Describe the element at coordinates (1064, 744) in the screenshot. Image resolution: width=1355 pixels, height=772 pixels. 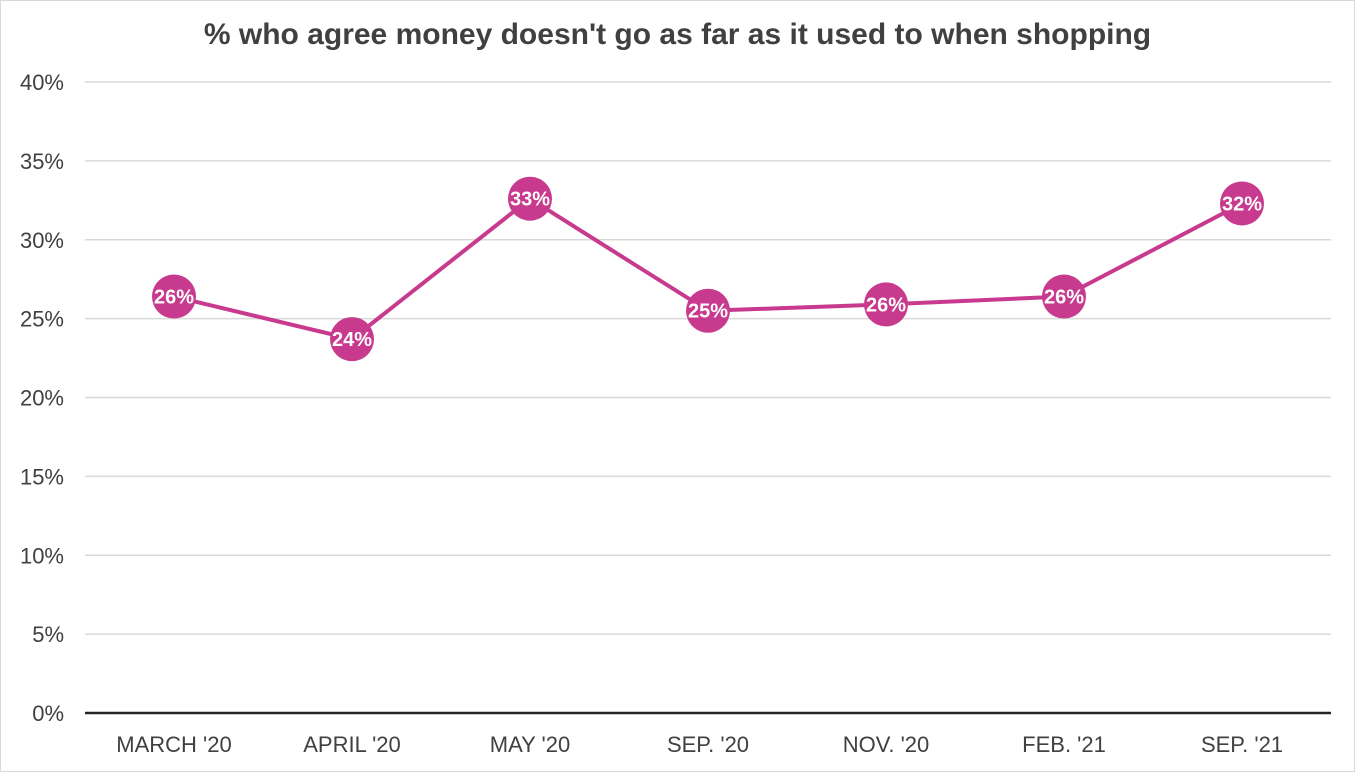
I see `x-tick-label: FEB. '21` at that location.